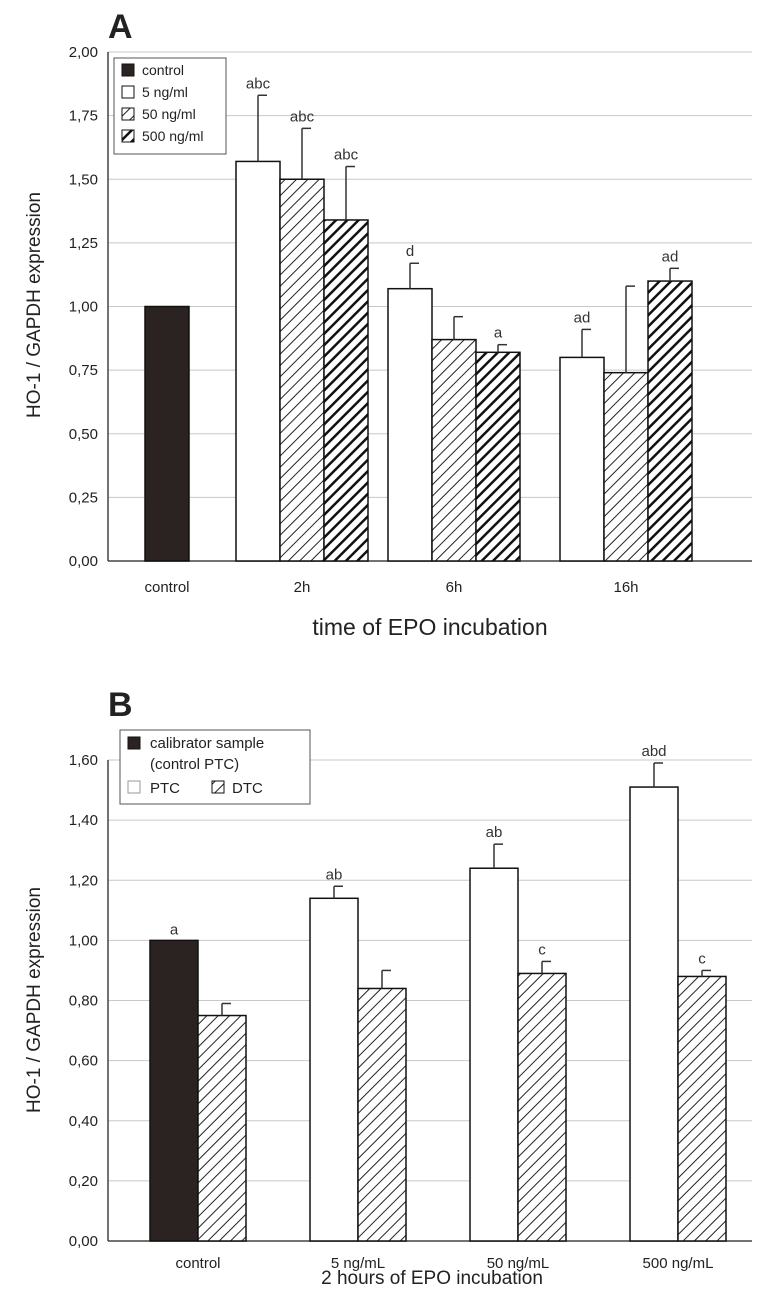  What do you see at coordinates (83, 179) in the screenshot?
I see `y-tick-label: 1,50` at bounding box center [83, 179].